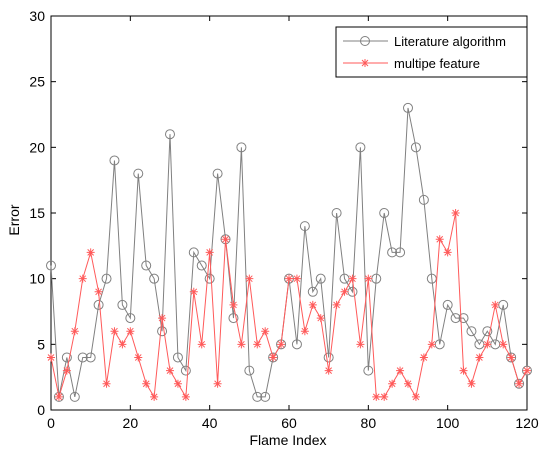  What do you see at coordinates (437, 63) in the screenshot?
I see `legend-label-multipe-feature: multipe feature` at bounding box center [437, 63].